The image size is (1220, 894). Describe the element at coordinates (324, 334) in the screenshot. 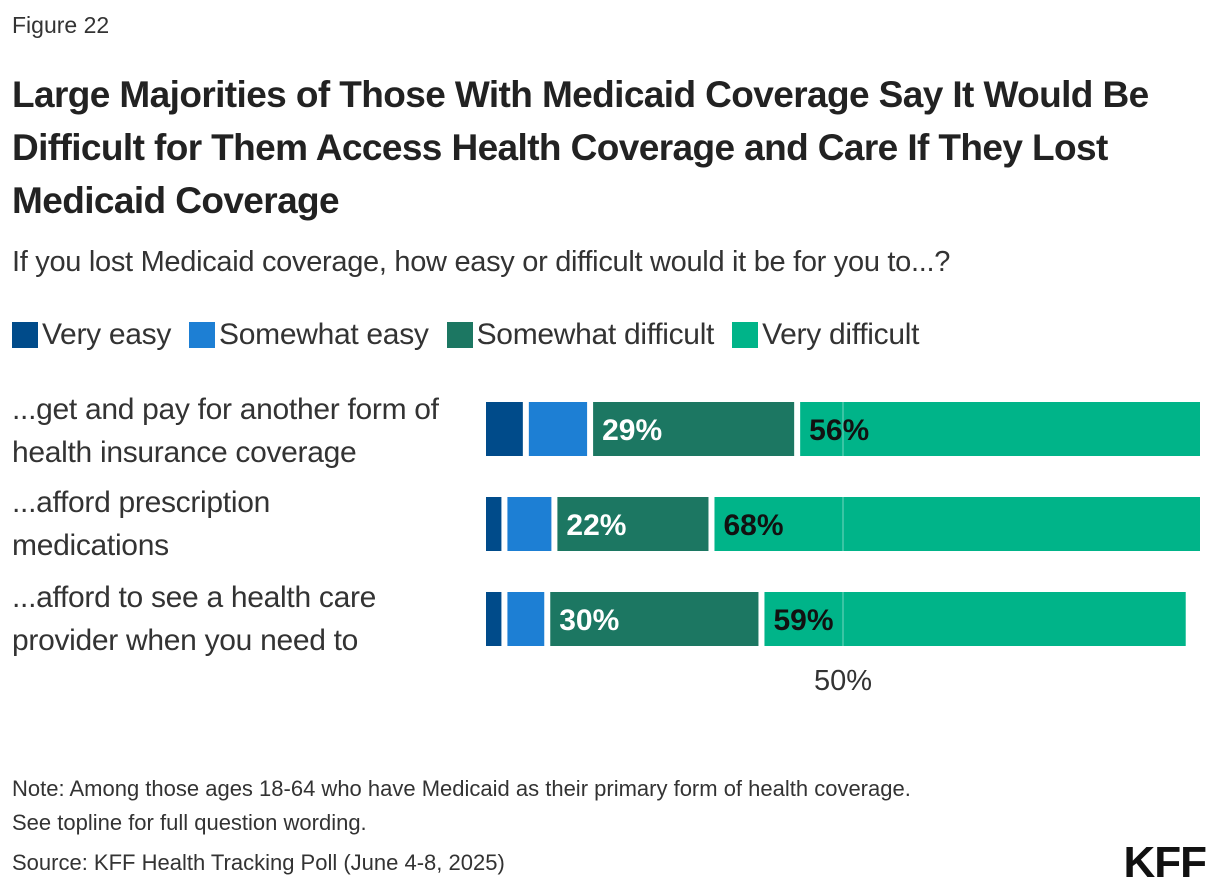

I see `legend-label: Somewhat easy` at that location.